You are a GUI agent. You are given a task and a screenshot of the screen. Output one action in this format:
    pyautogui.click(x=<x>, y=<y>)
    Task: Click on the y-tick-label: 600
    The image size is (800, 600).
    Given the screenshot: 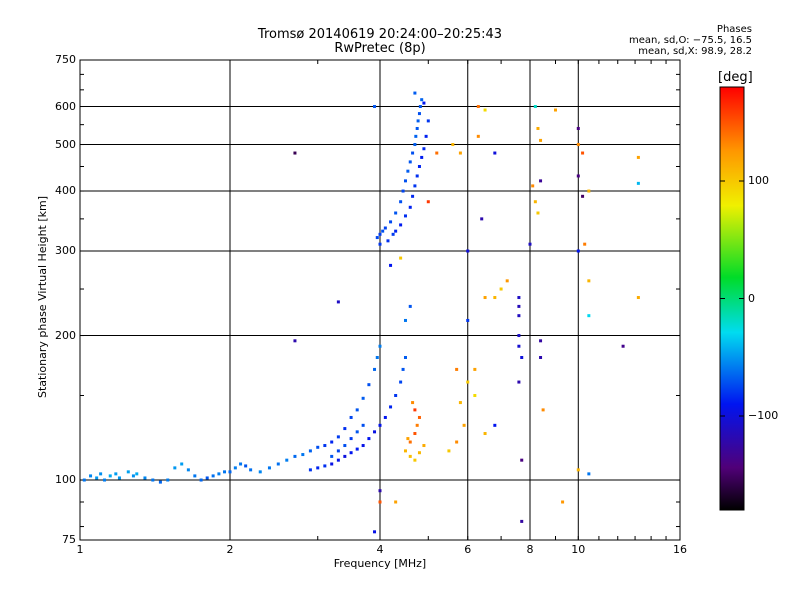 What is the action you would take?
    pyautogui.click(x=65, y=106)
    